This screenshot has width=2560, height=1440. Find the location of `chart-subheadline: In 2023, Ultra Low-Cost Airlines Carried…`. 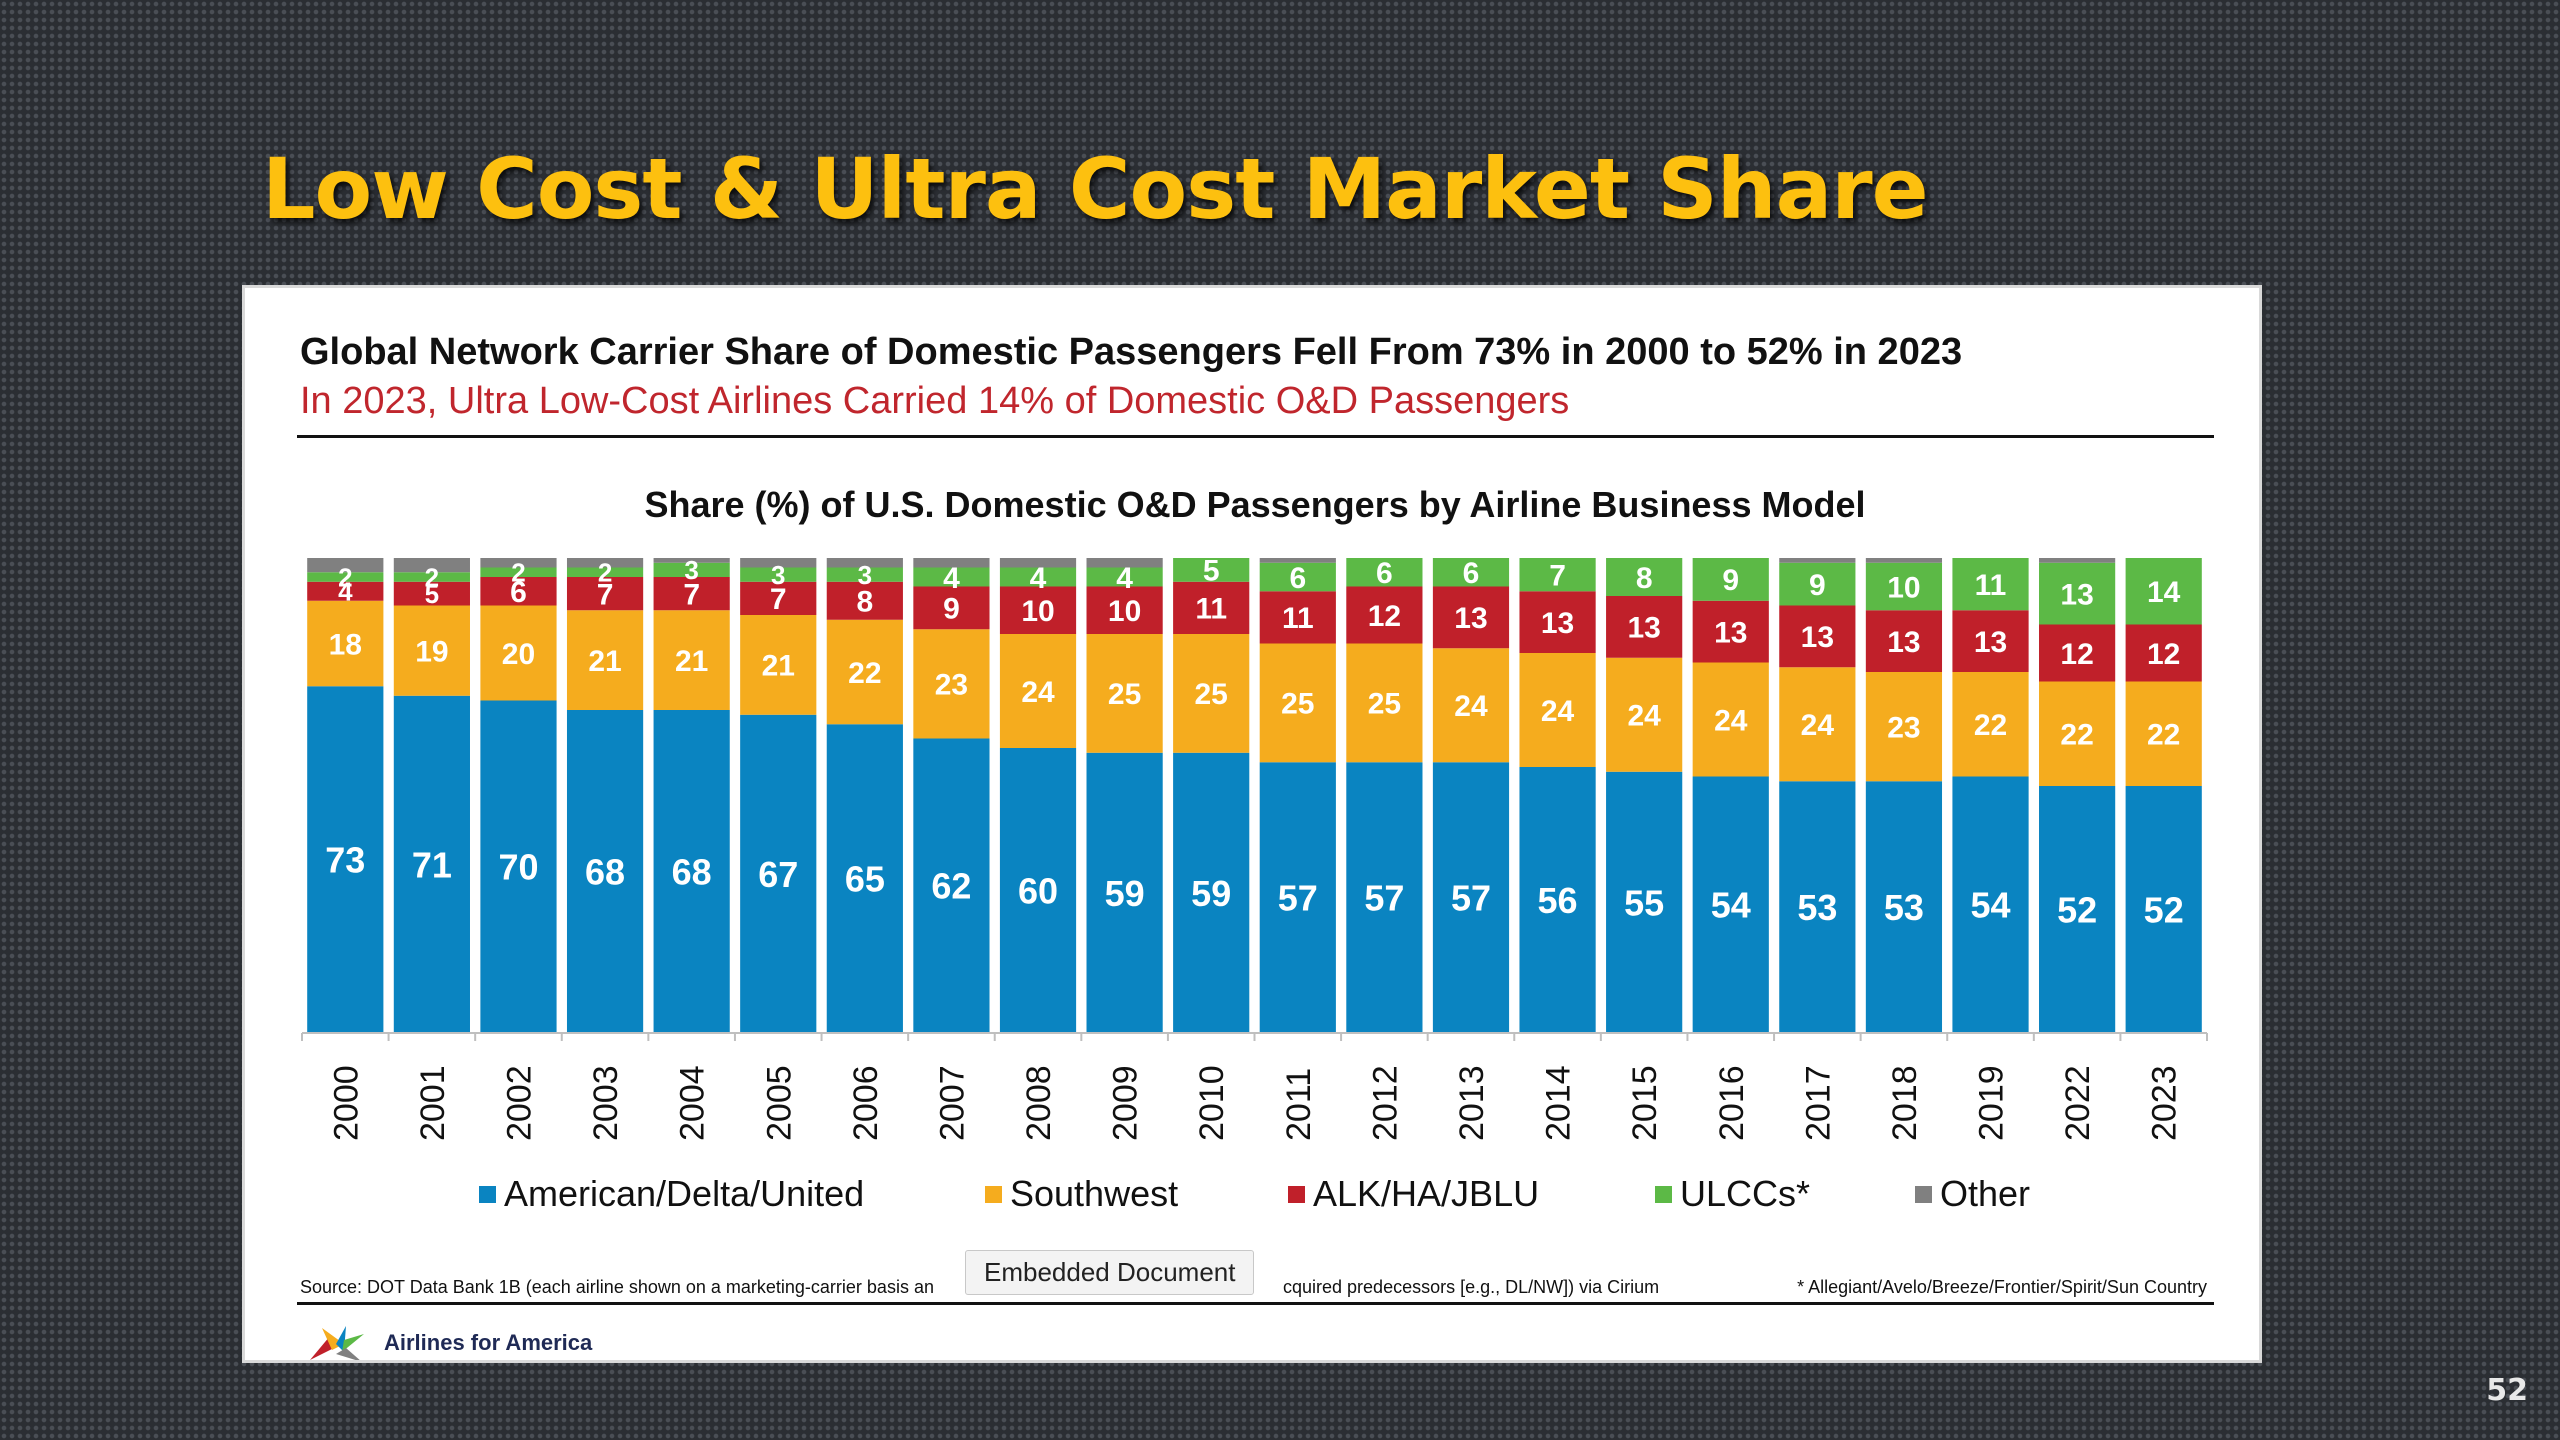

chart-subheadline: In 2023, Ultra Low-Cost Airlines Carried… is located at coordinates (935, 401).